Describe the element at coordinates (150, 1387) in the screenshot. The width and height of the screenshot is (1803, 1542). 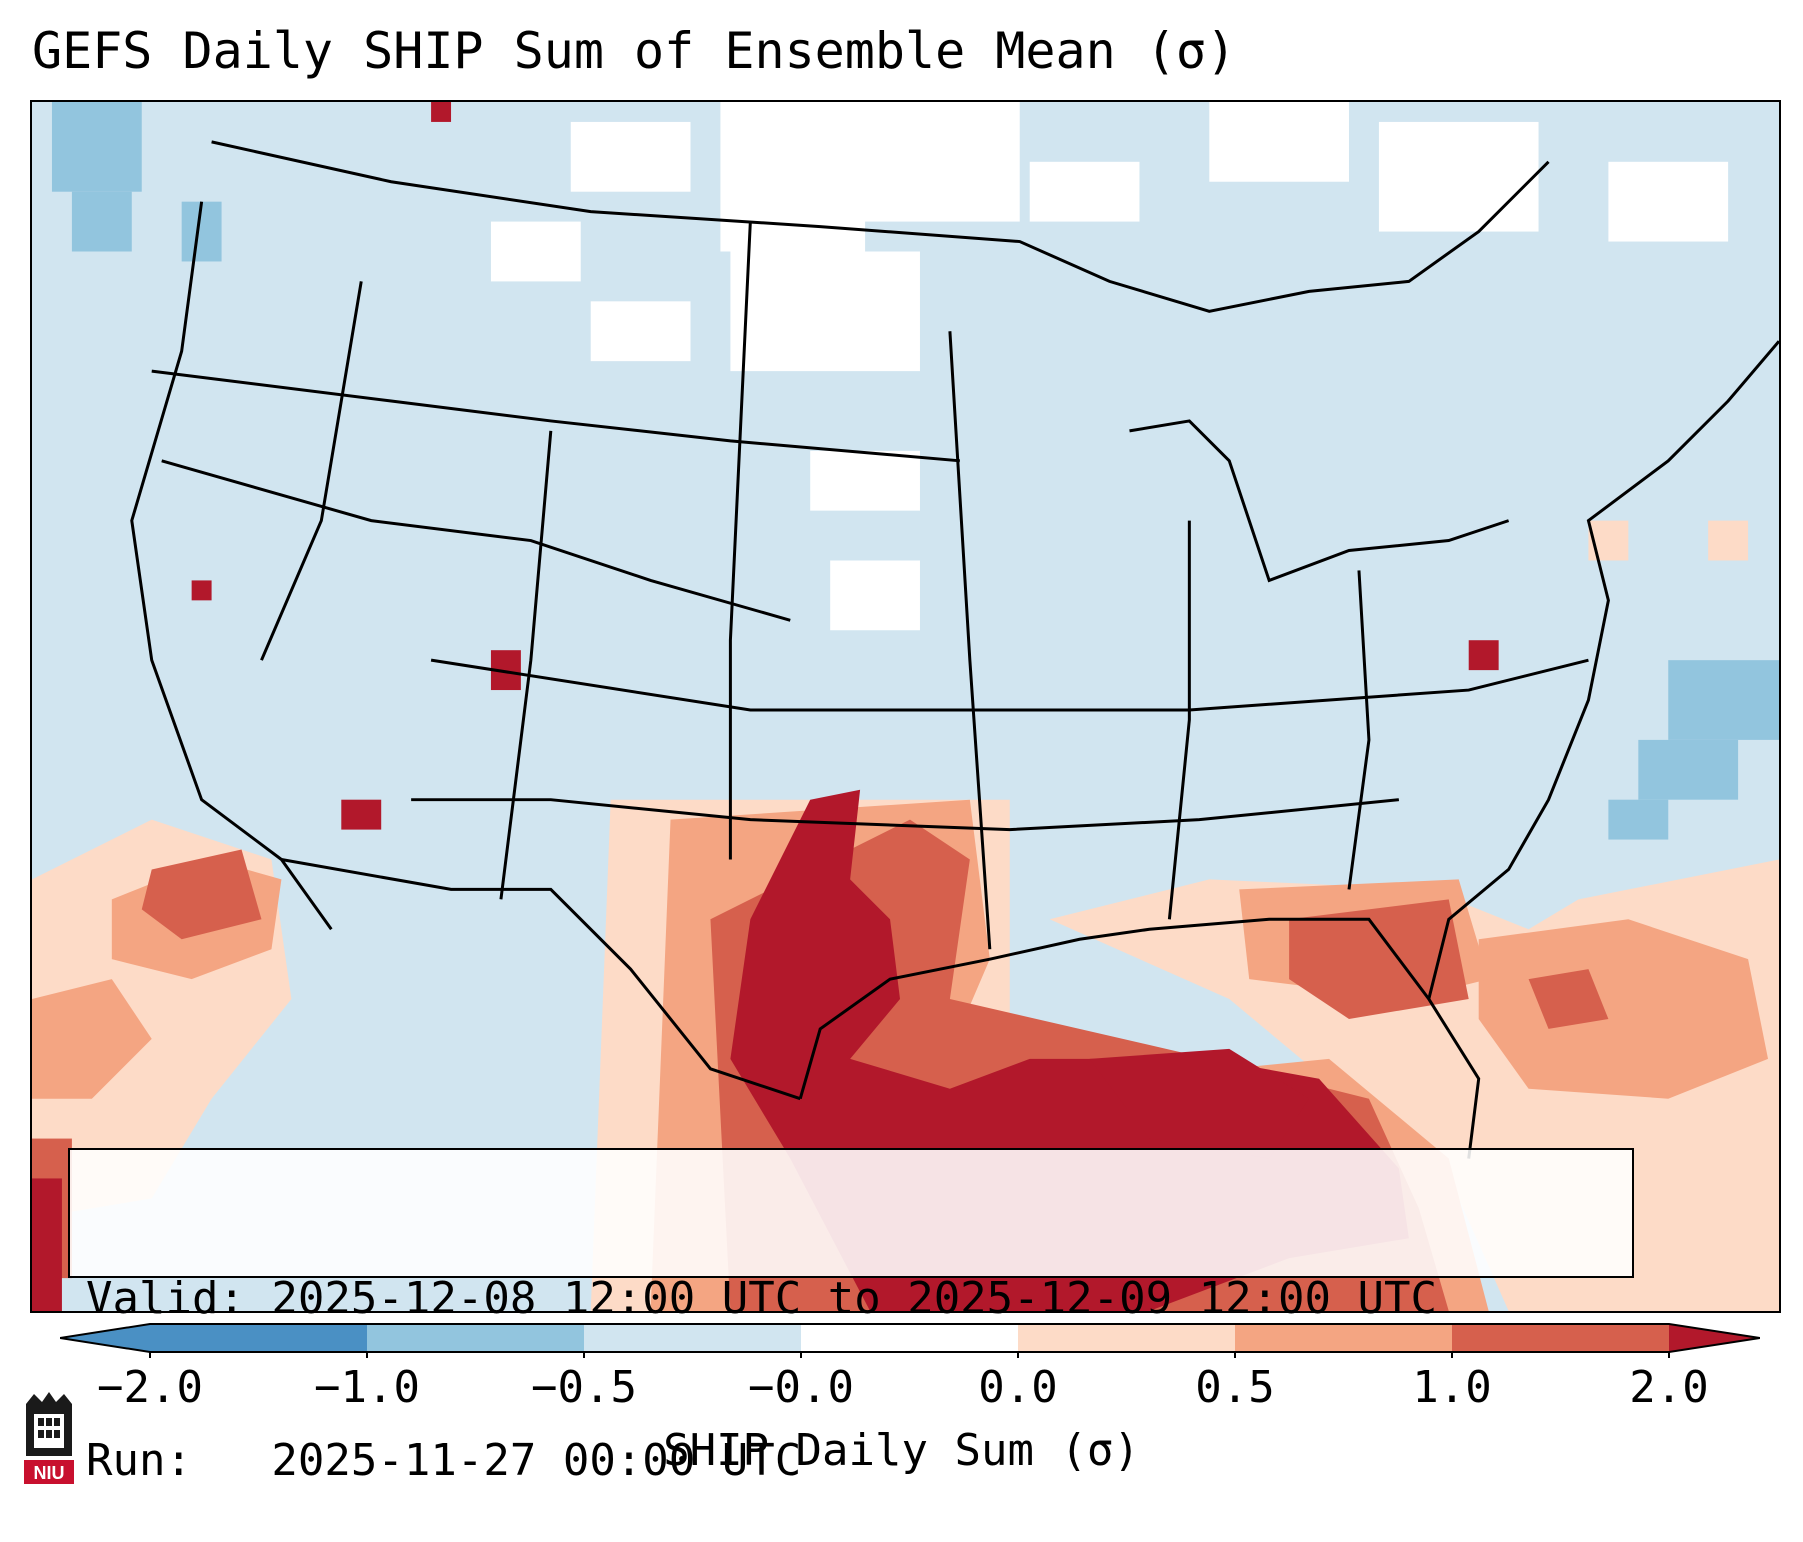
I see `colorbar-tick-label: −2.0` at that location.